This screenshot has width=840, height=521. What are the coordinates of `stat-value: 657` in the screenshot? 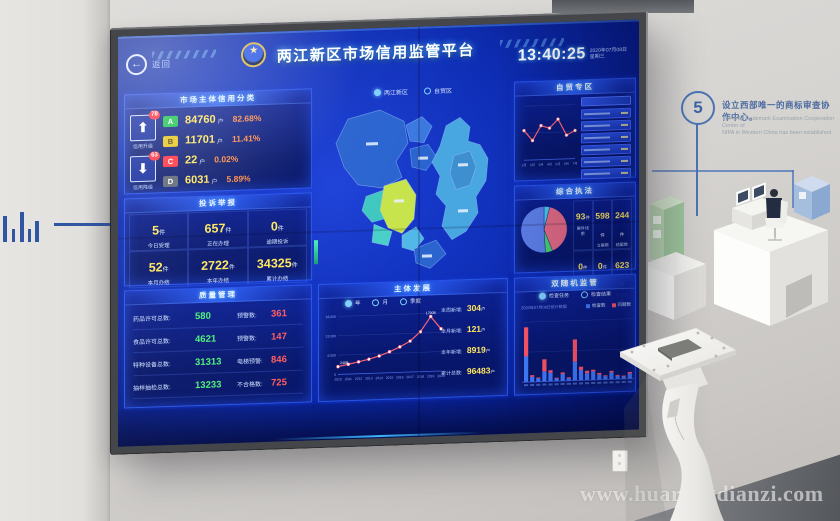 It's located at (215, 228).